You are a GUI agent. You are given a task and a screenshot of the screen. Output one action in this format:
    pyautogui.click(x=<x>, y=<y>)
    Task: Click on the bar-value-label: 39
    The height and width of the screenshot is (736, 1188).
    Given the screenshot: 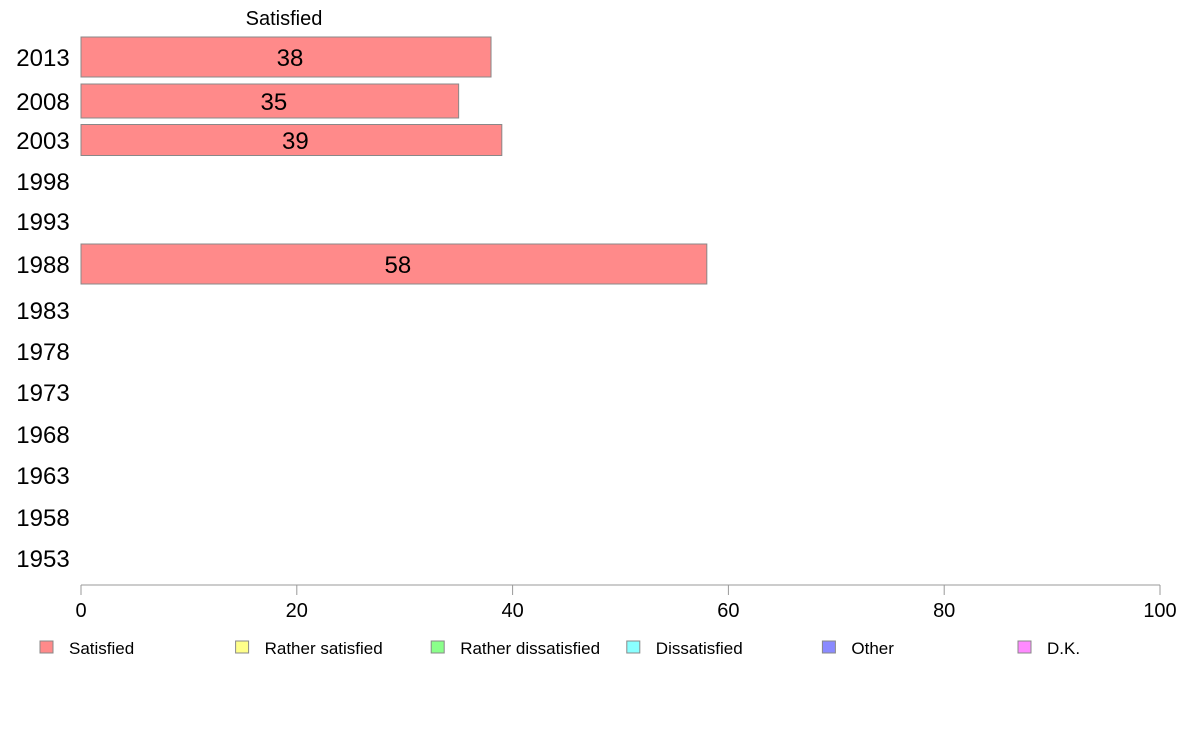 What is the action you would take?
    pyautogui.click(x=295, y=141)
    